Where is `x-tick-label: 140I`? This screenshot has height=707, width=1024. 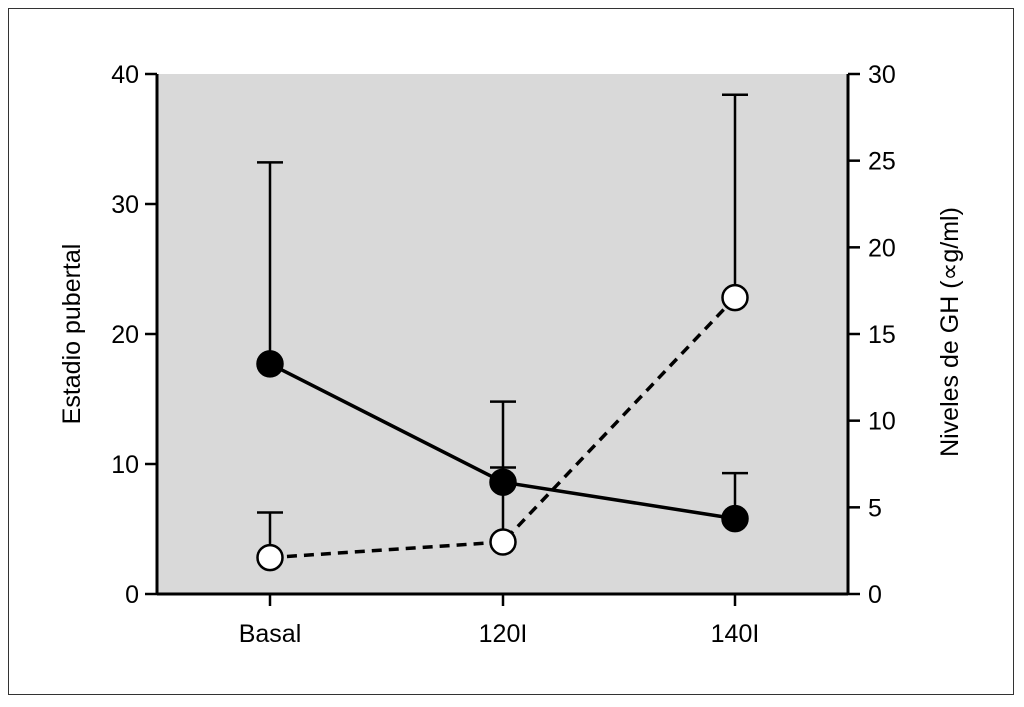 x-tick-label: 140I is located at coordinates (735, 634).